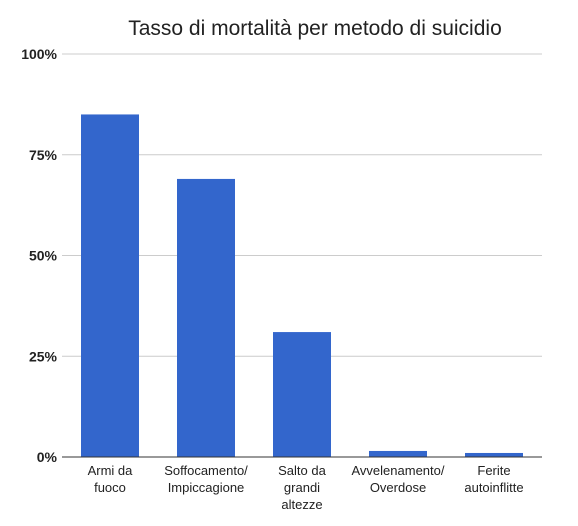 The image size is (578, 526). Describe the element at coordinates (493, 479) in the screenshot. I see `x-category-label: Ferite autoinflitte` at that location.